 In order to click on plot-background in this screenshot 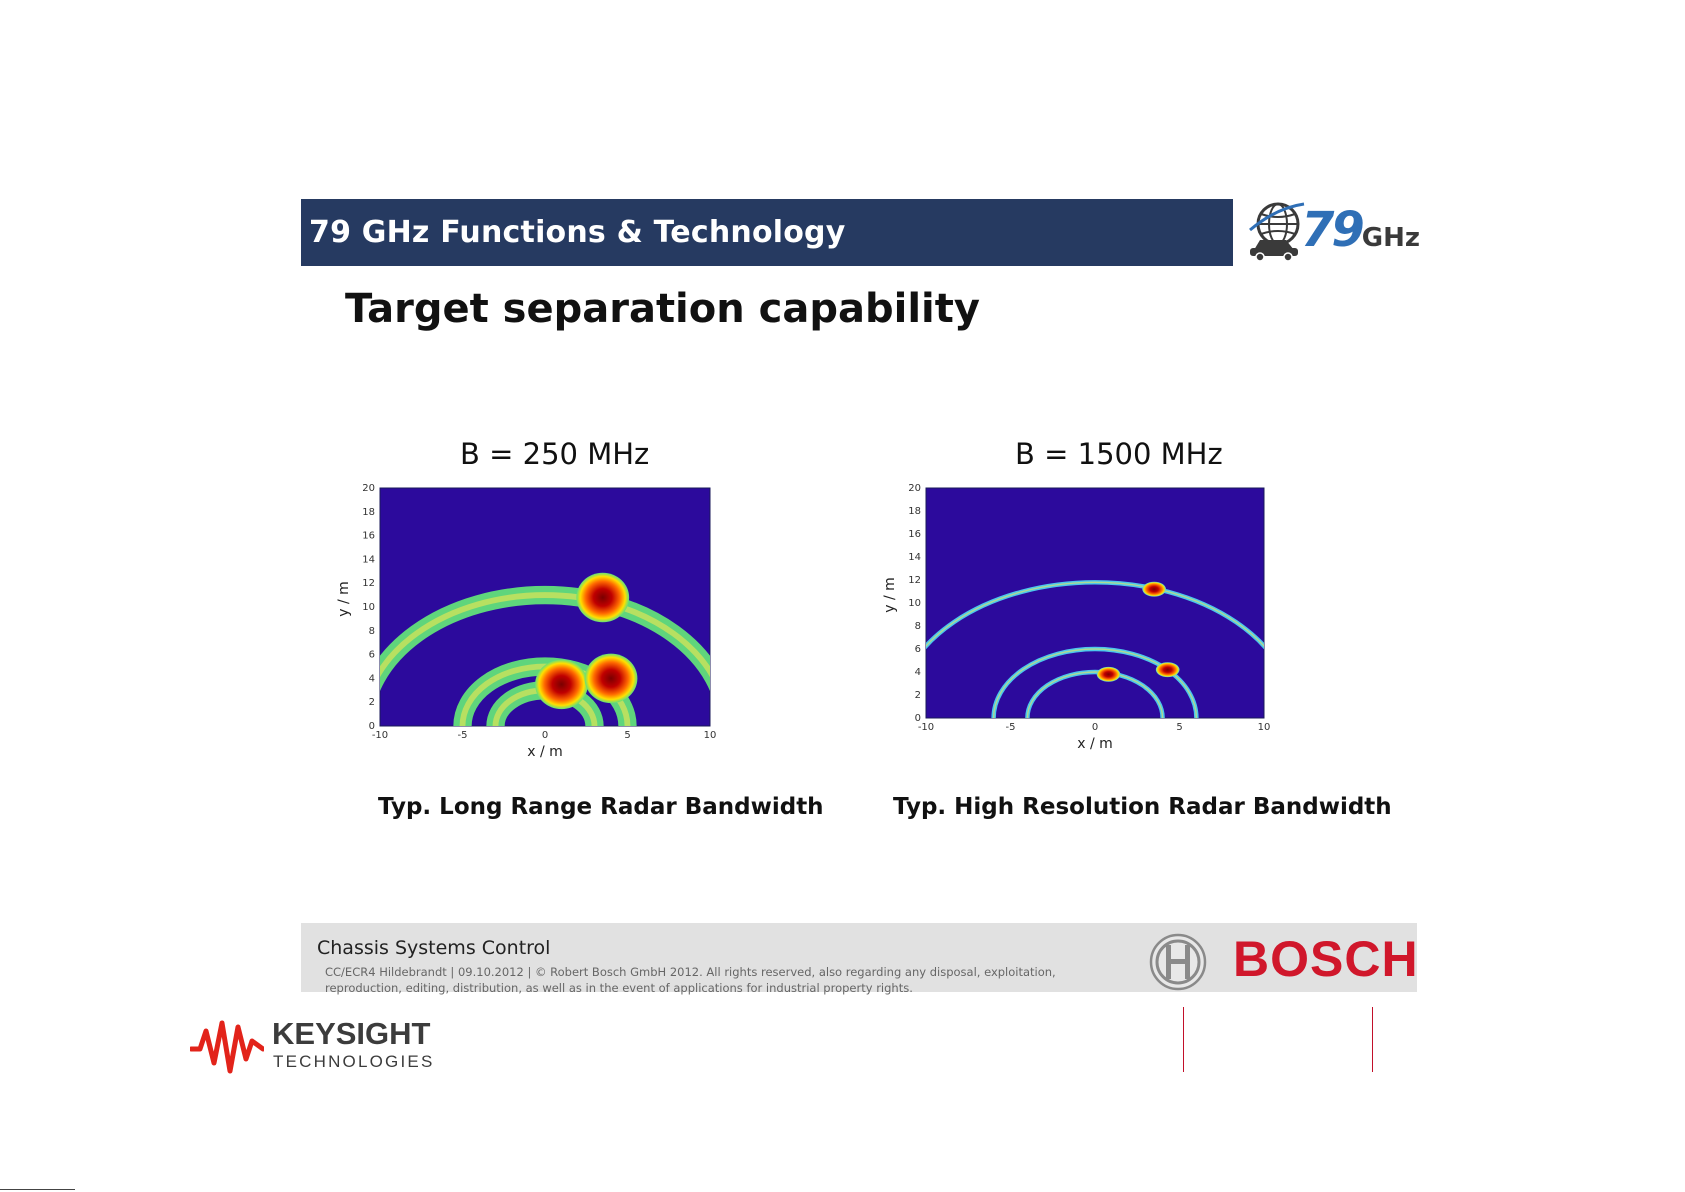, I will do `click(1095, 603)`.